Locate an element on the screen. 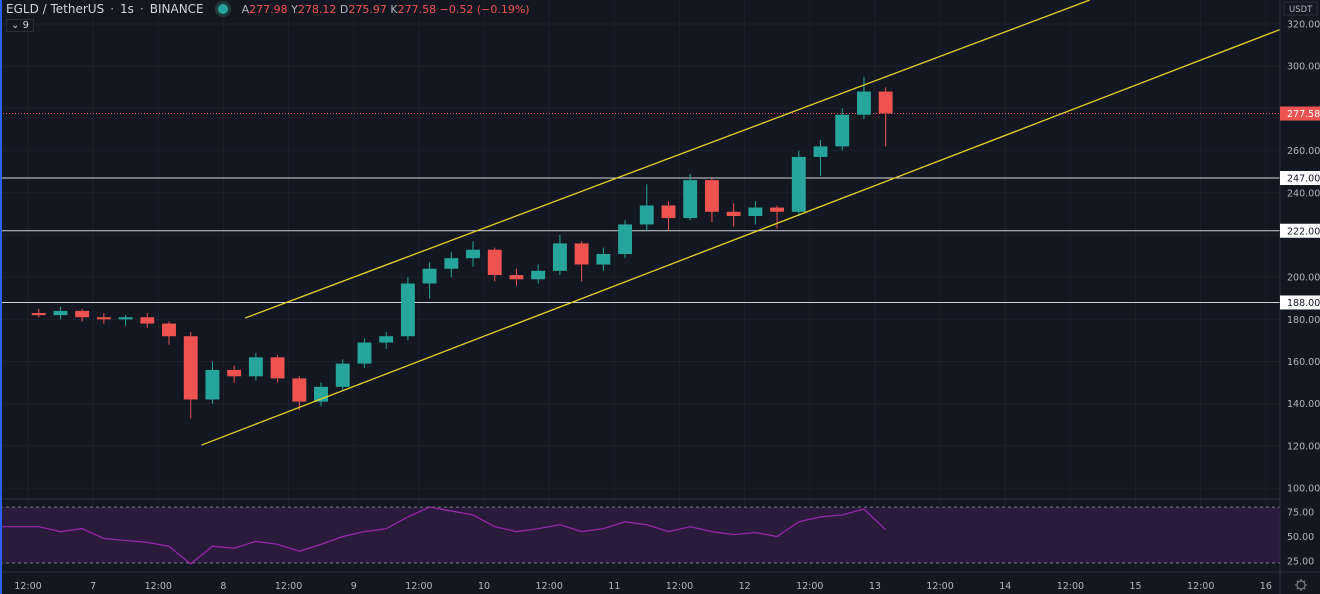  chevron-down-icon: ⌄ is located at coordinates (15, 25).